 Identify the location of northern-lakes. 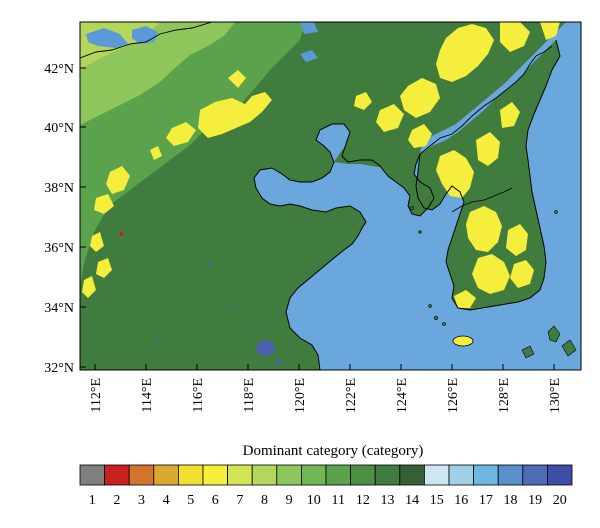
(202, 42).